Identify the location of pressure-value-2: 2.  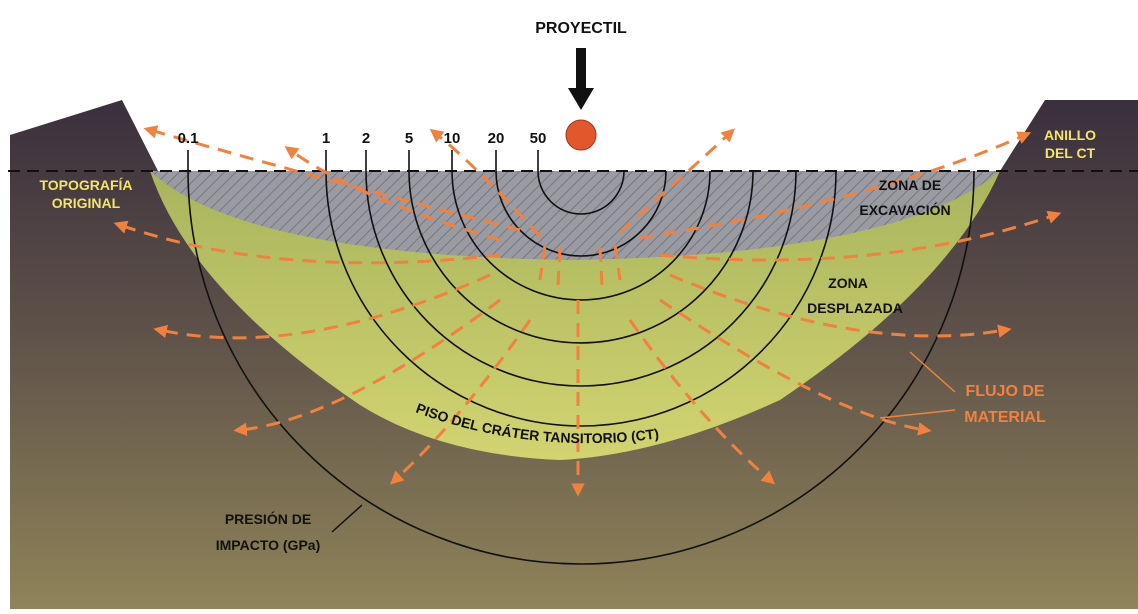
(366, 138).